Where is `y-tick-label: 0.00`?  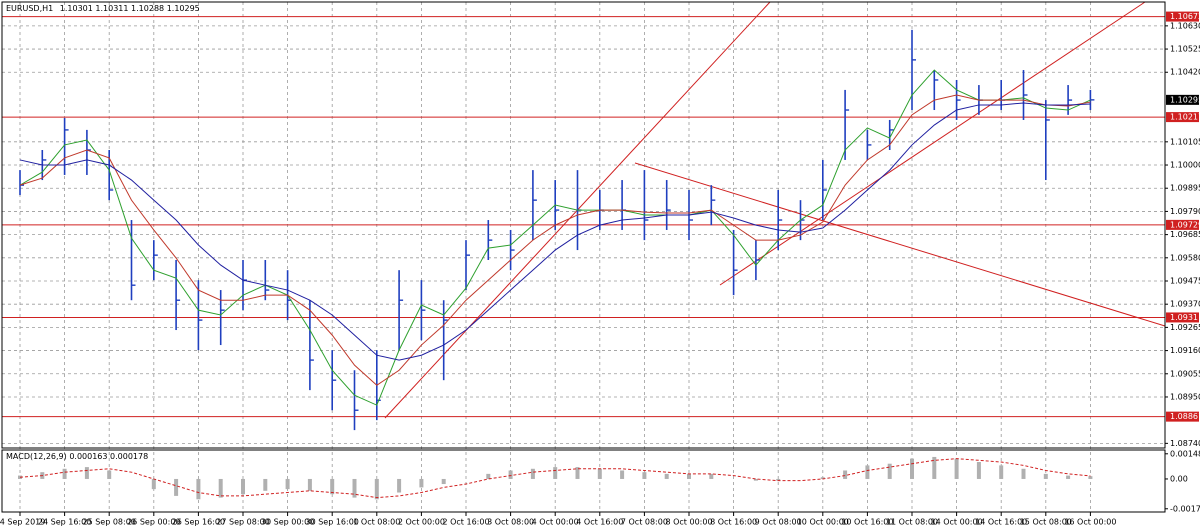 y-tick-label: 0.00 is located at coordinates (1179, 478).